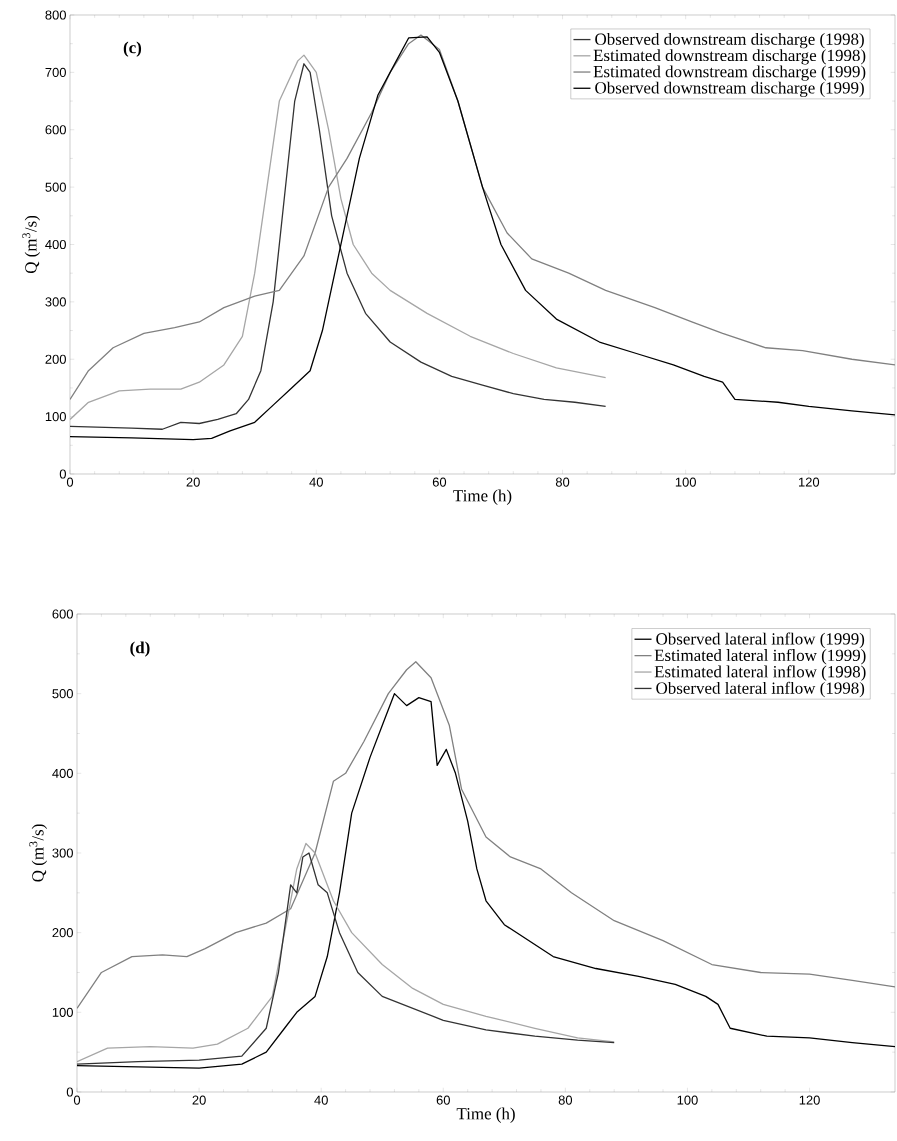 The height and width of the screenshot is (1141, 897). I want to click on legend-label: Observed downstream discharge (1998), so click(729, 40).